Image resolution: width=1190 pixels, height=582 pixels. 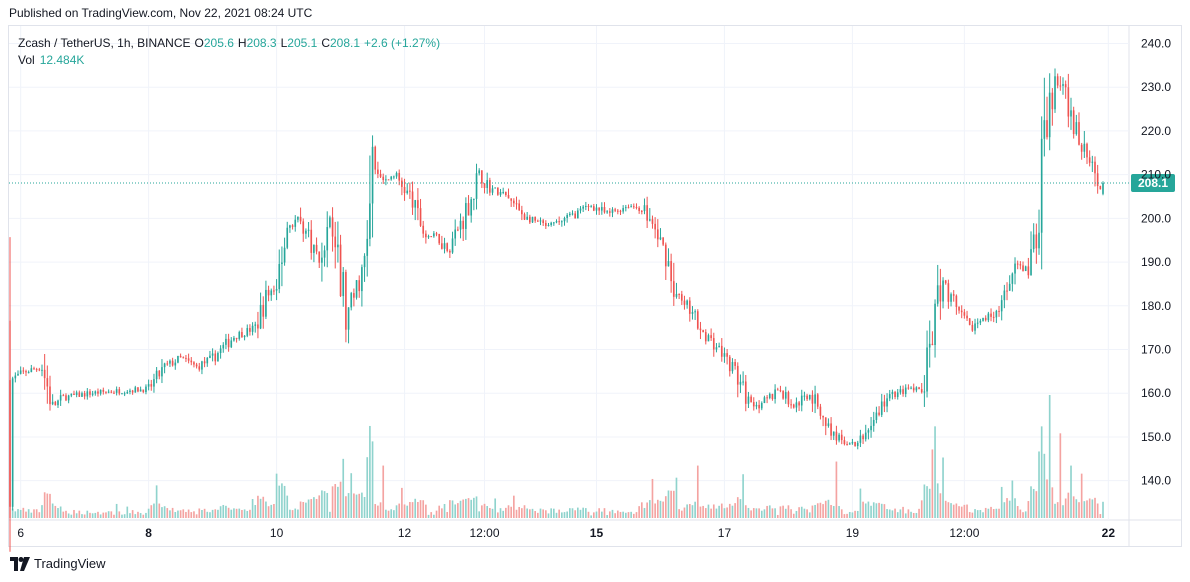 I want to click on overlays: 208.1, so click(x=592, y=182).